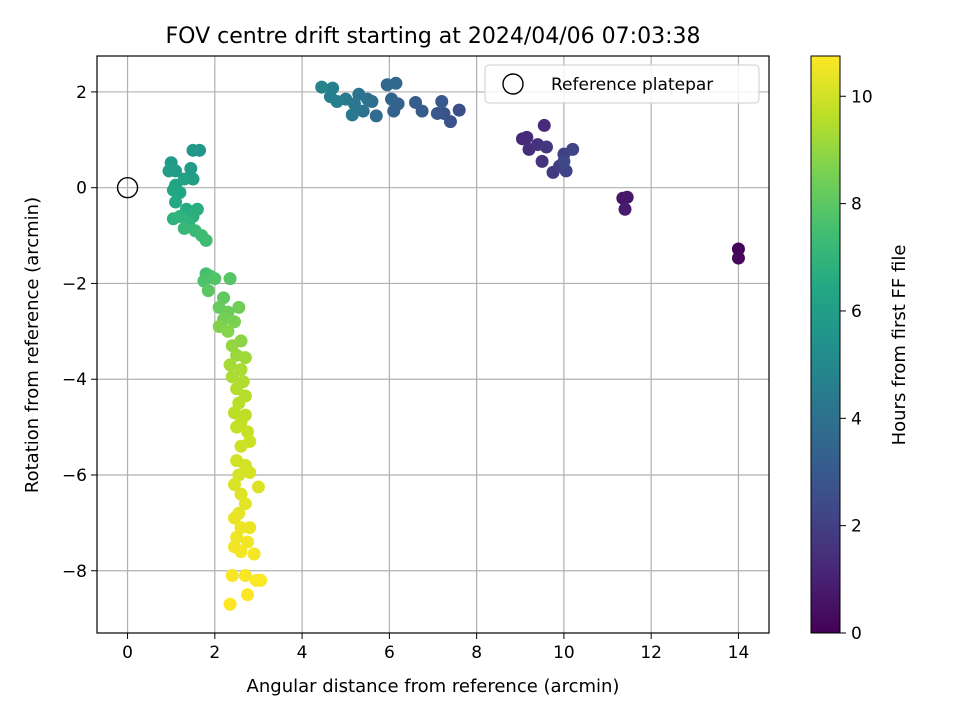 This screenshot has height=720, width=960. I want to click on colorbar-ticks: 0 2 4 6 8 10, so click(856, 365).